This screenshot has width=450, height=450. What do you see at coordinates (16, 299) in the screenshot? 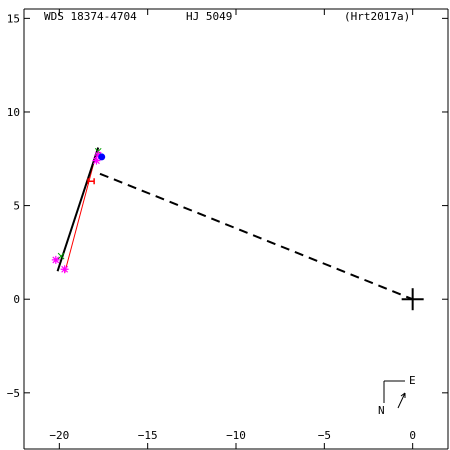
I see `y-tick-label: 0` at bounding box center [16, 299].